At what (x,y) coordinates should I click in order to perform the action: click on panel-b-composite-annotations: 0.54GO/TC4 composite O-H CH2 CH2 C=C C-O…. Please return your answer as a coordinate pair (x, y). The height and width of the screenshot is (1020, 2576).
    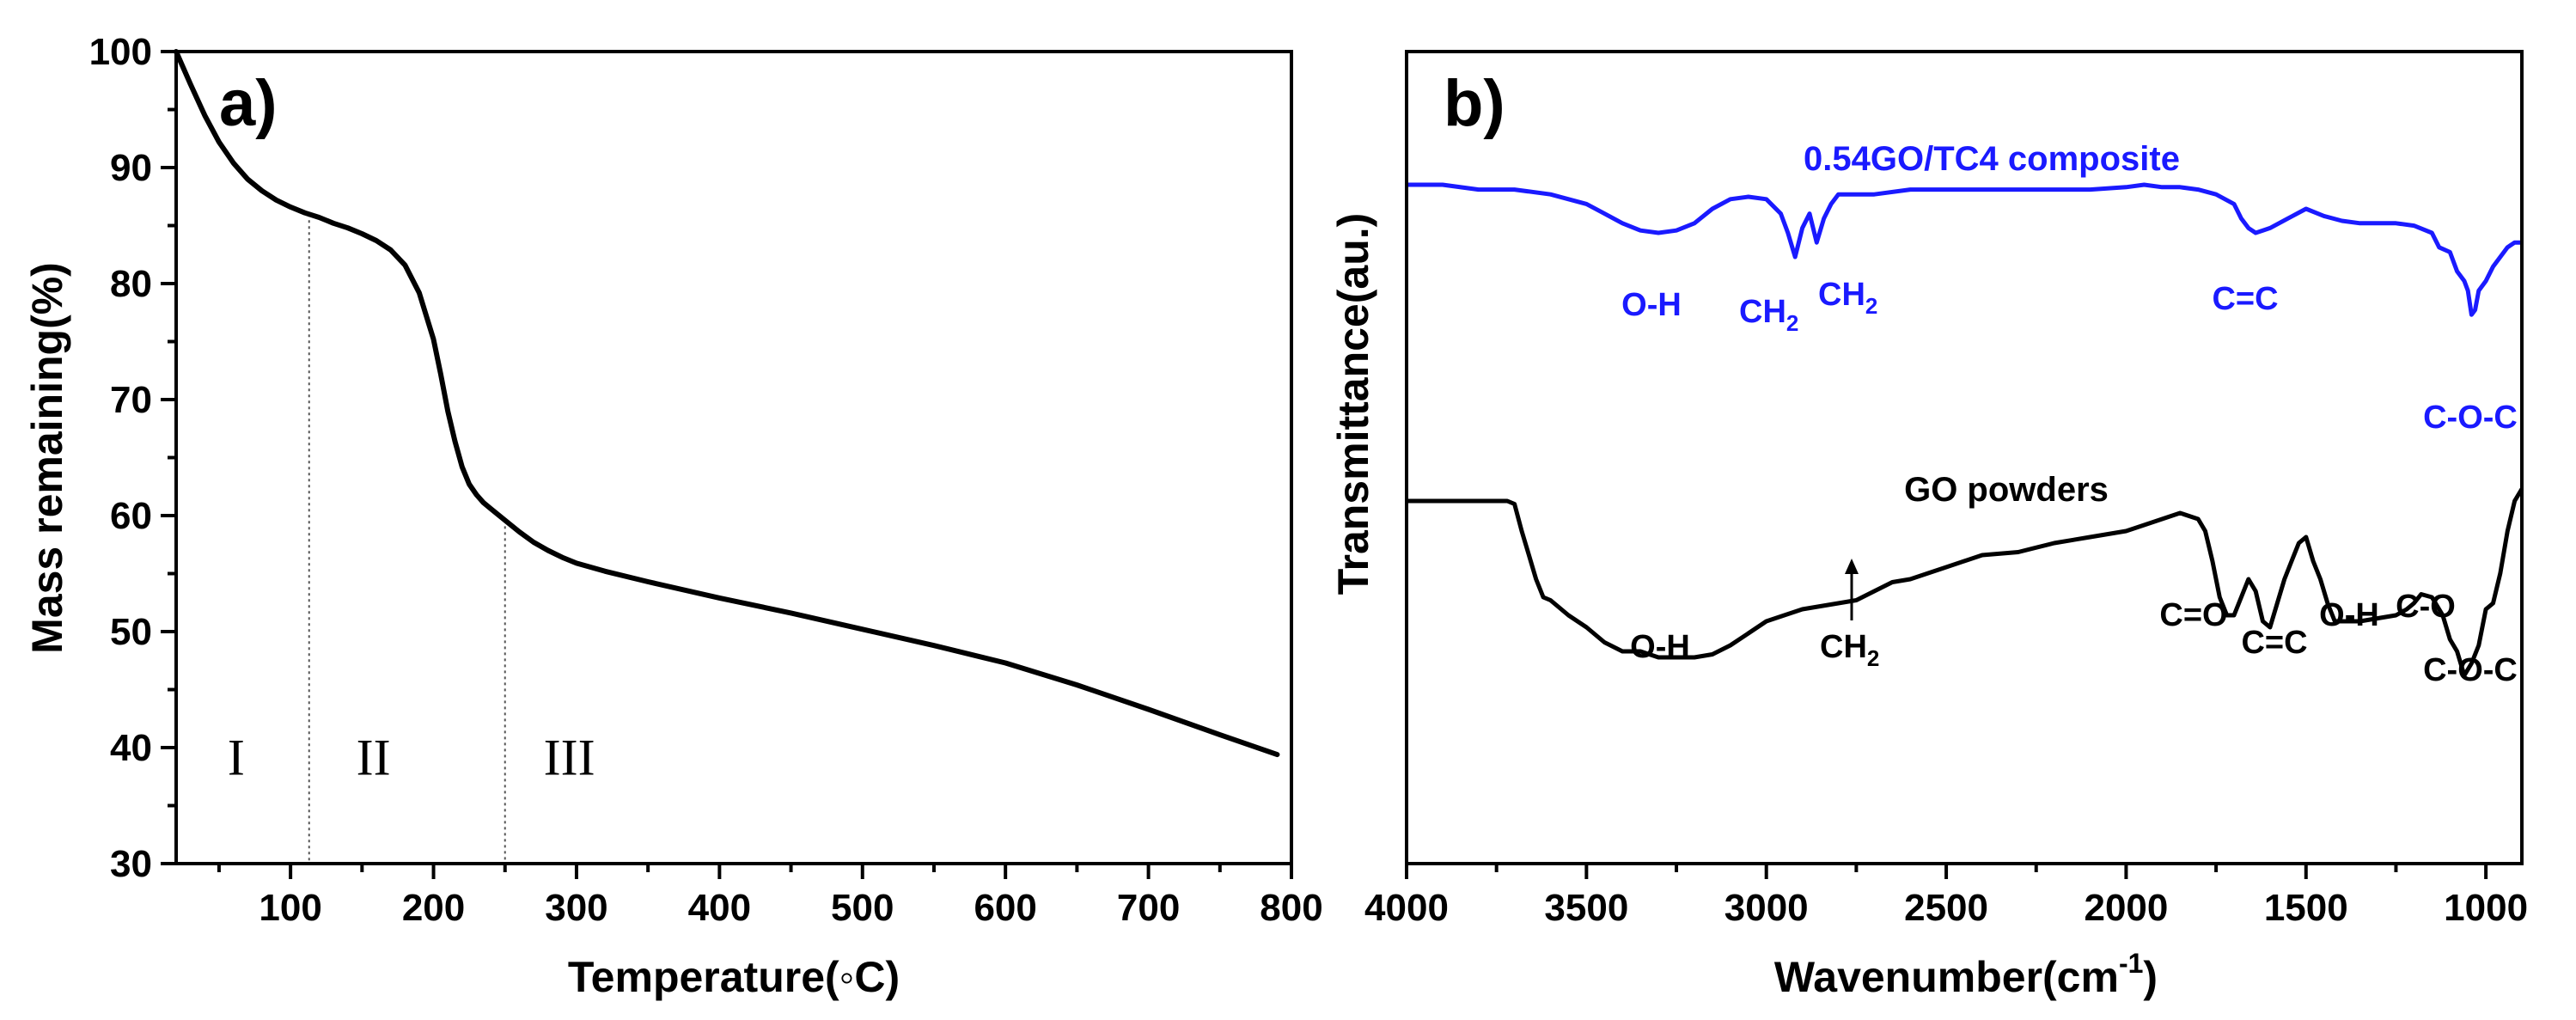
    Looking at the image, I should click on (2069, 288).